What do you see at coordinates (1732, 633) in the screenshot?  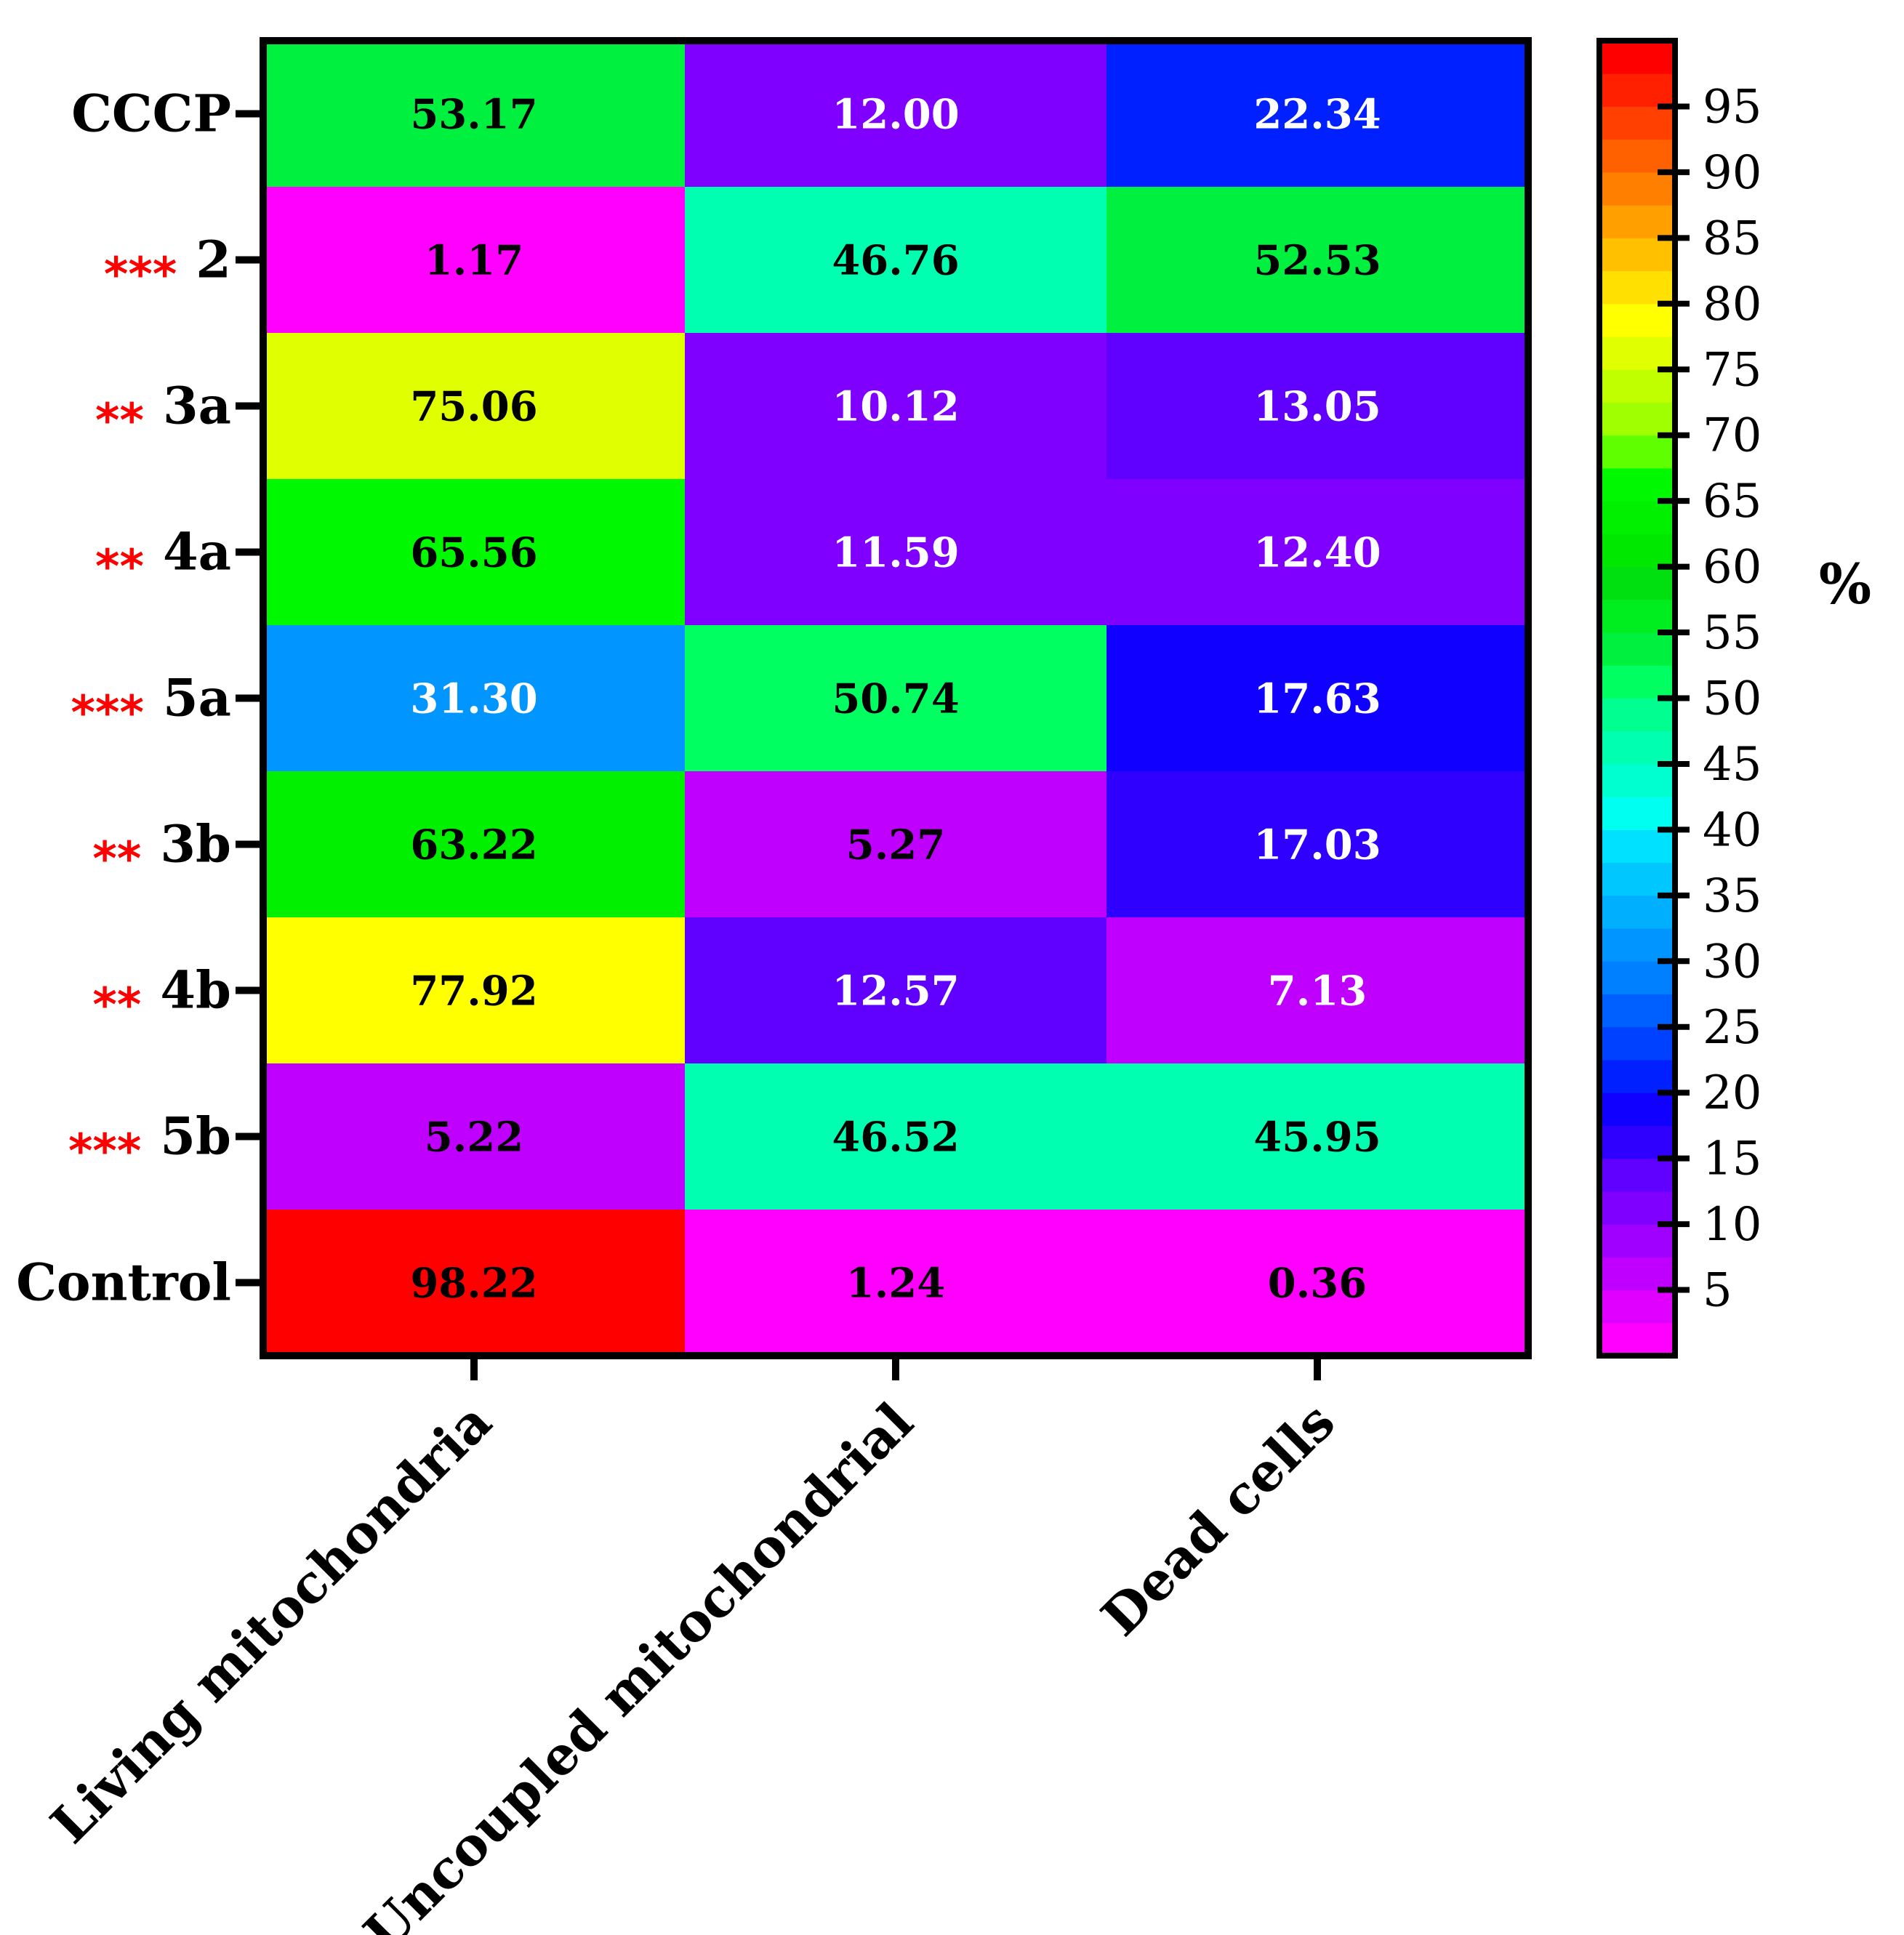 I see `colorbar-tick-label: 55` at bounding box center [1732, 633].